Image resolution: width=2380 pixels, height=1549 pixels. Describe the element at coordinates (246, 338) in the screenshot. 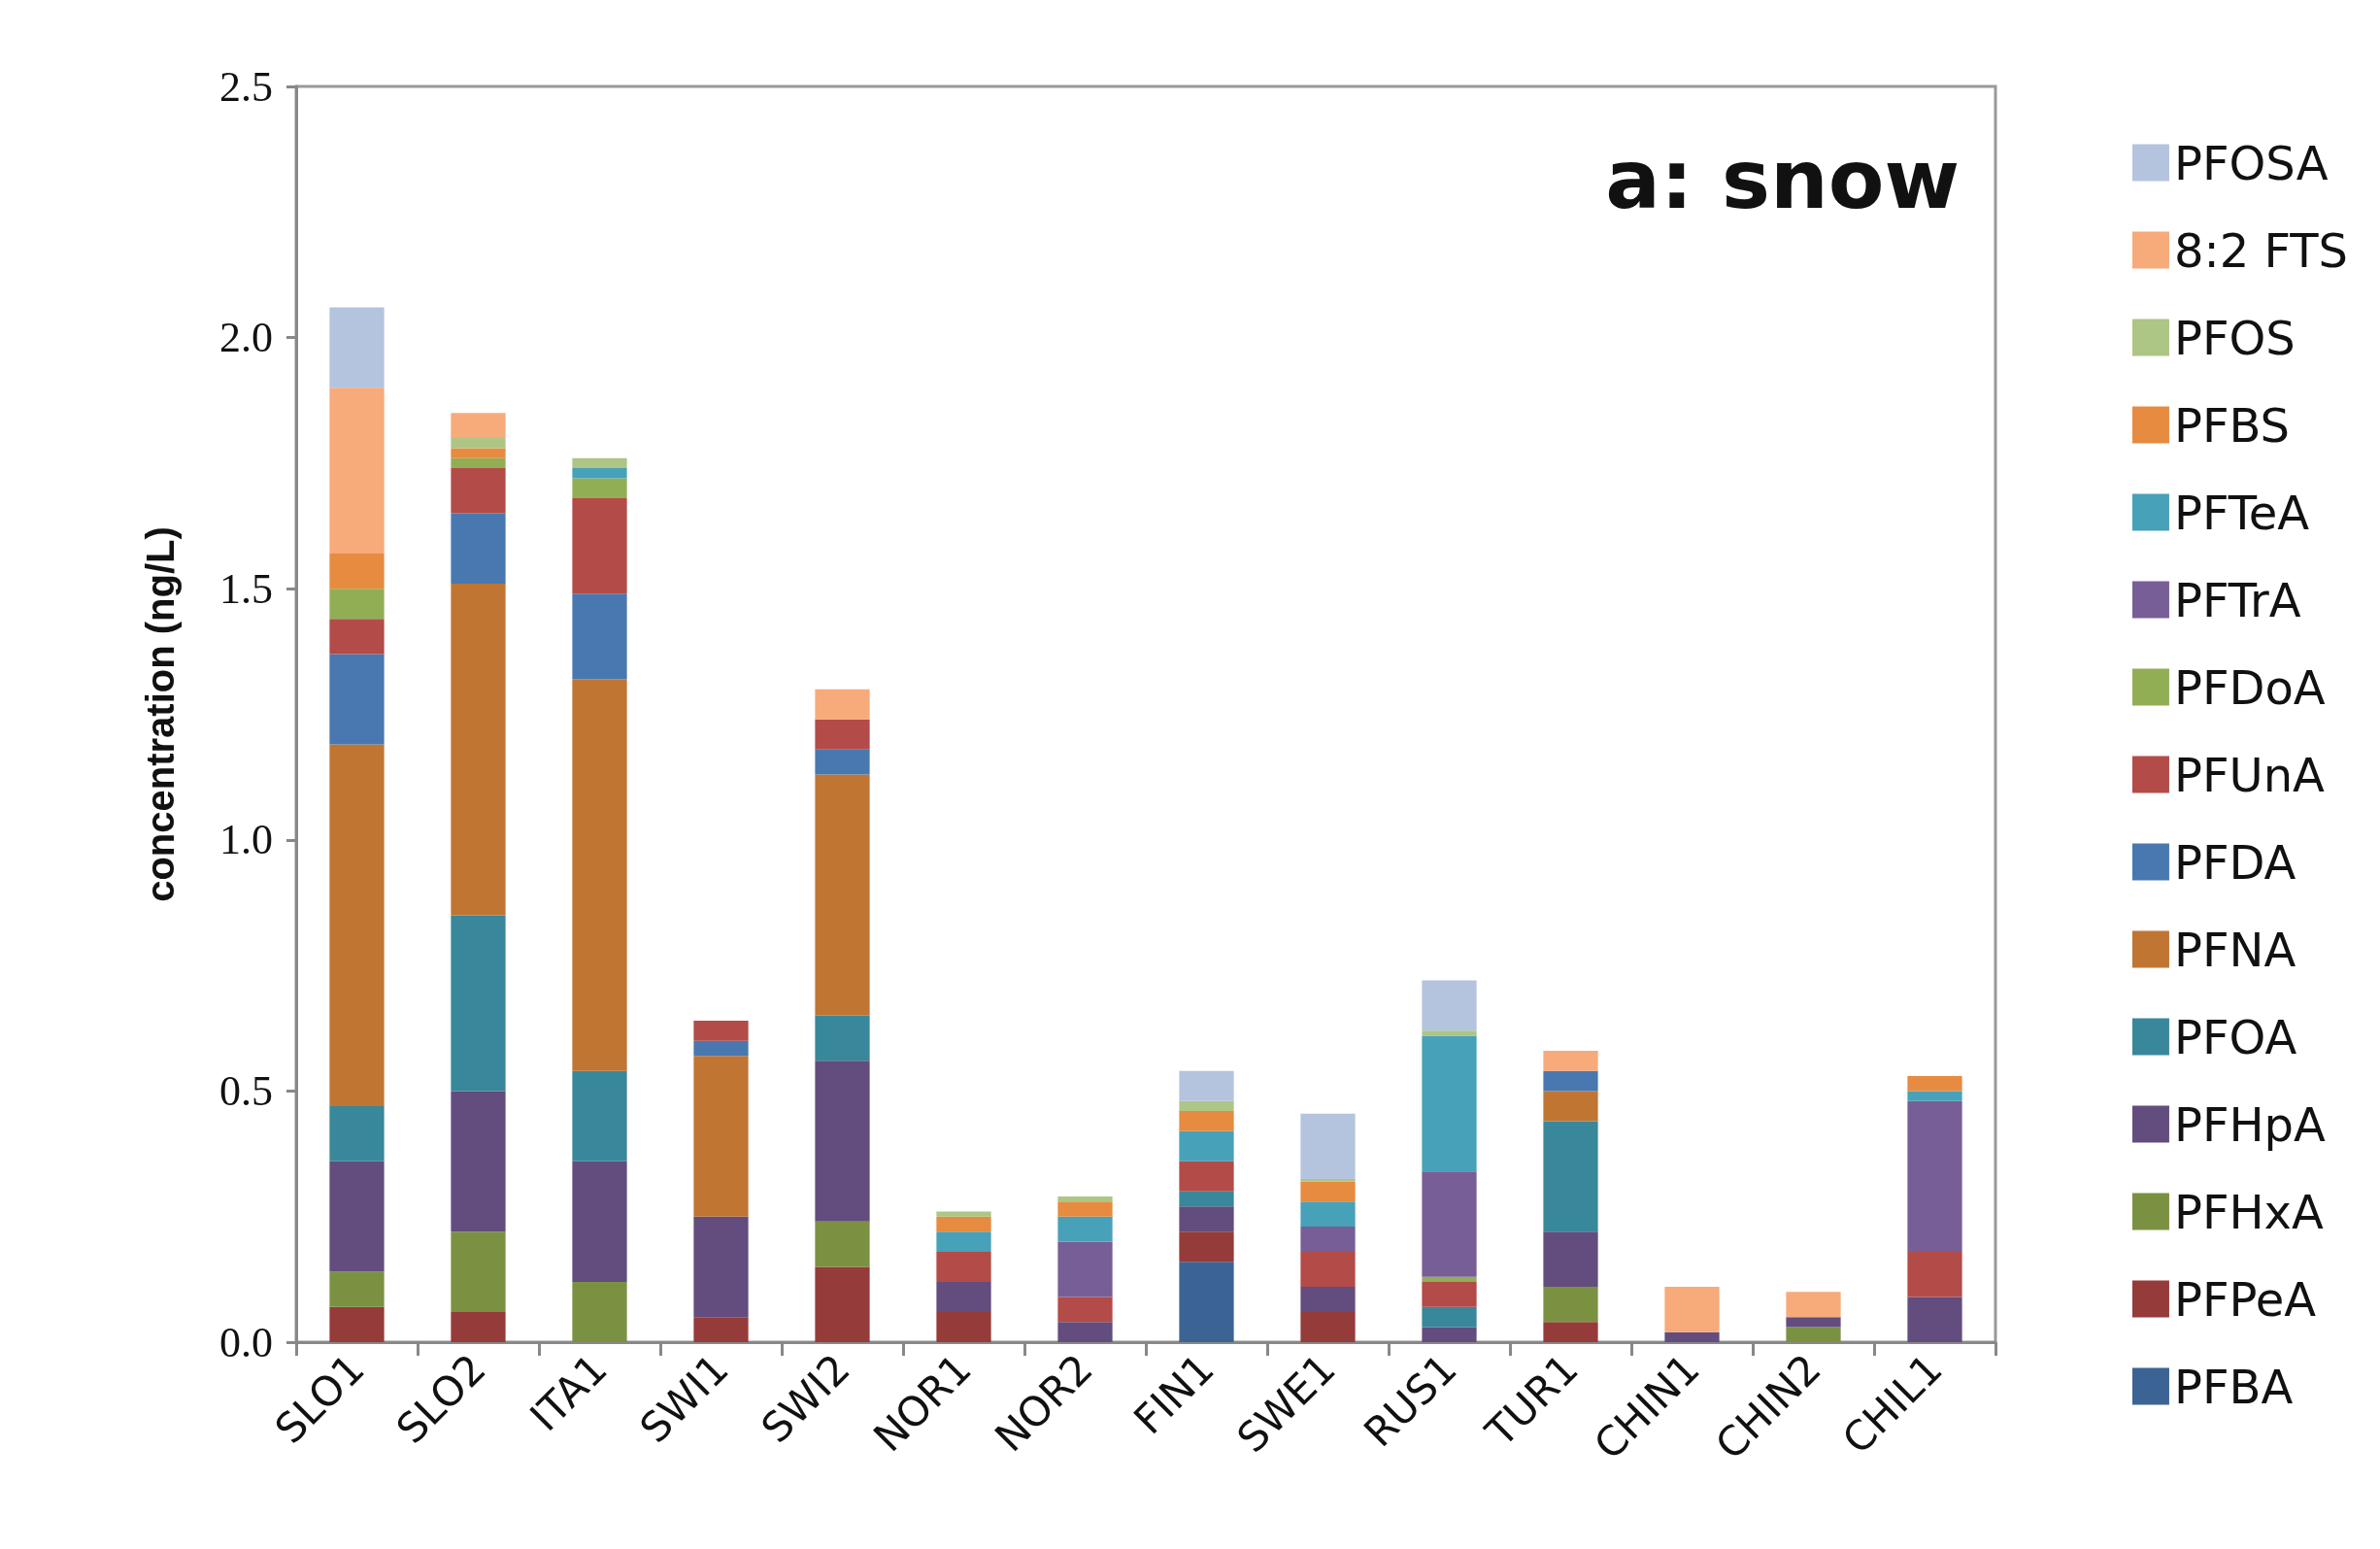

I see `y-tick-label: 2.0` at that location.